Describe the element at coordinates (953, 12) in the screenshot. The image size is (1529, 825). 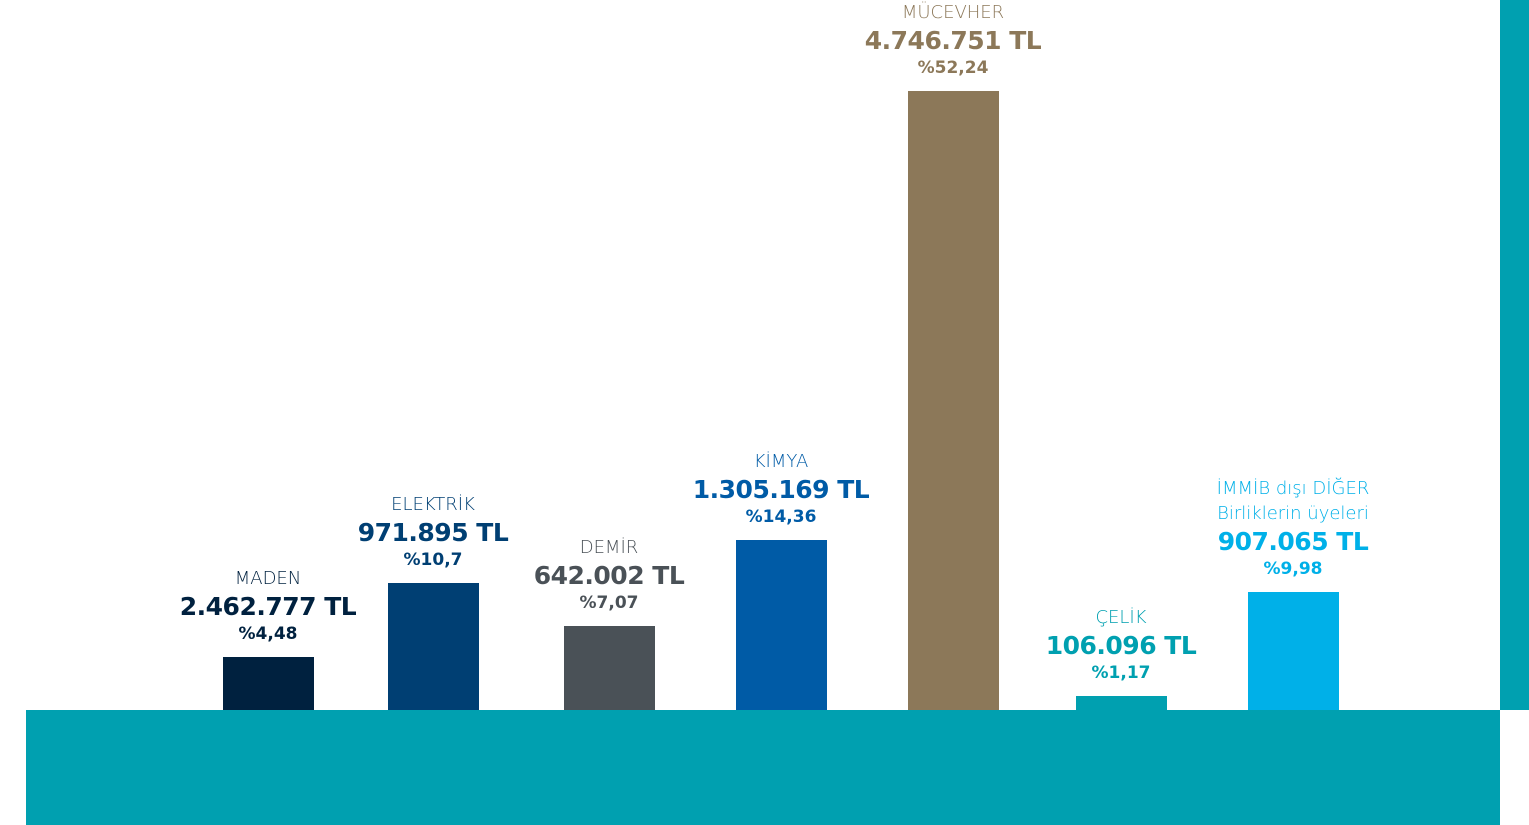
I see `category-label: MÜCEVHER` at that location.